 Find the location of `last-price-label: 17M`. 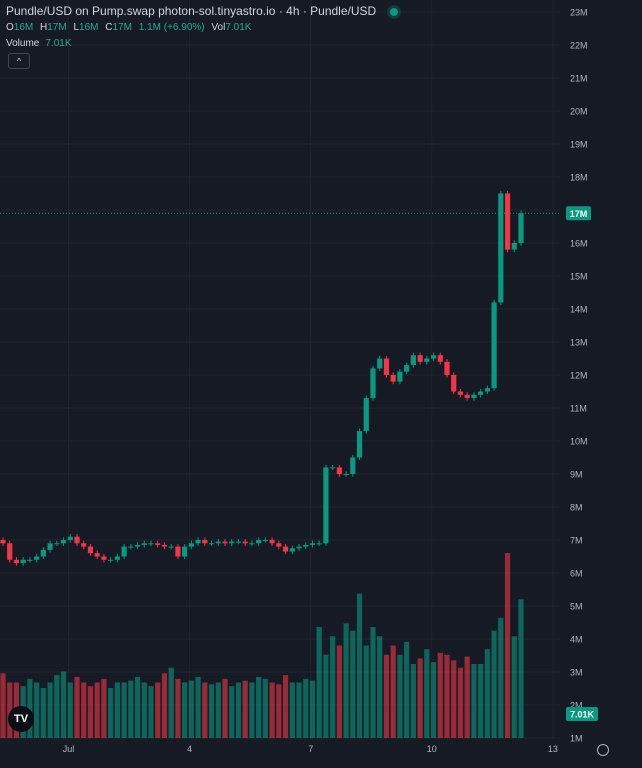

last-price-label: 17M is located at coordinates (579, 214).